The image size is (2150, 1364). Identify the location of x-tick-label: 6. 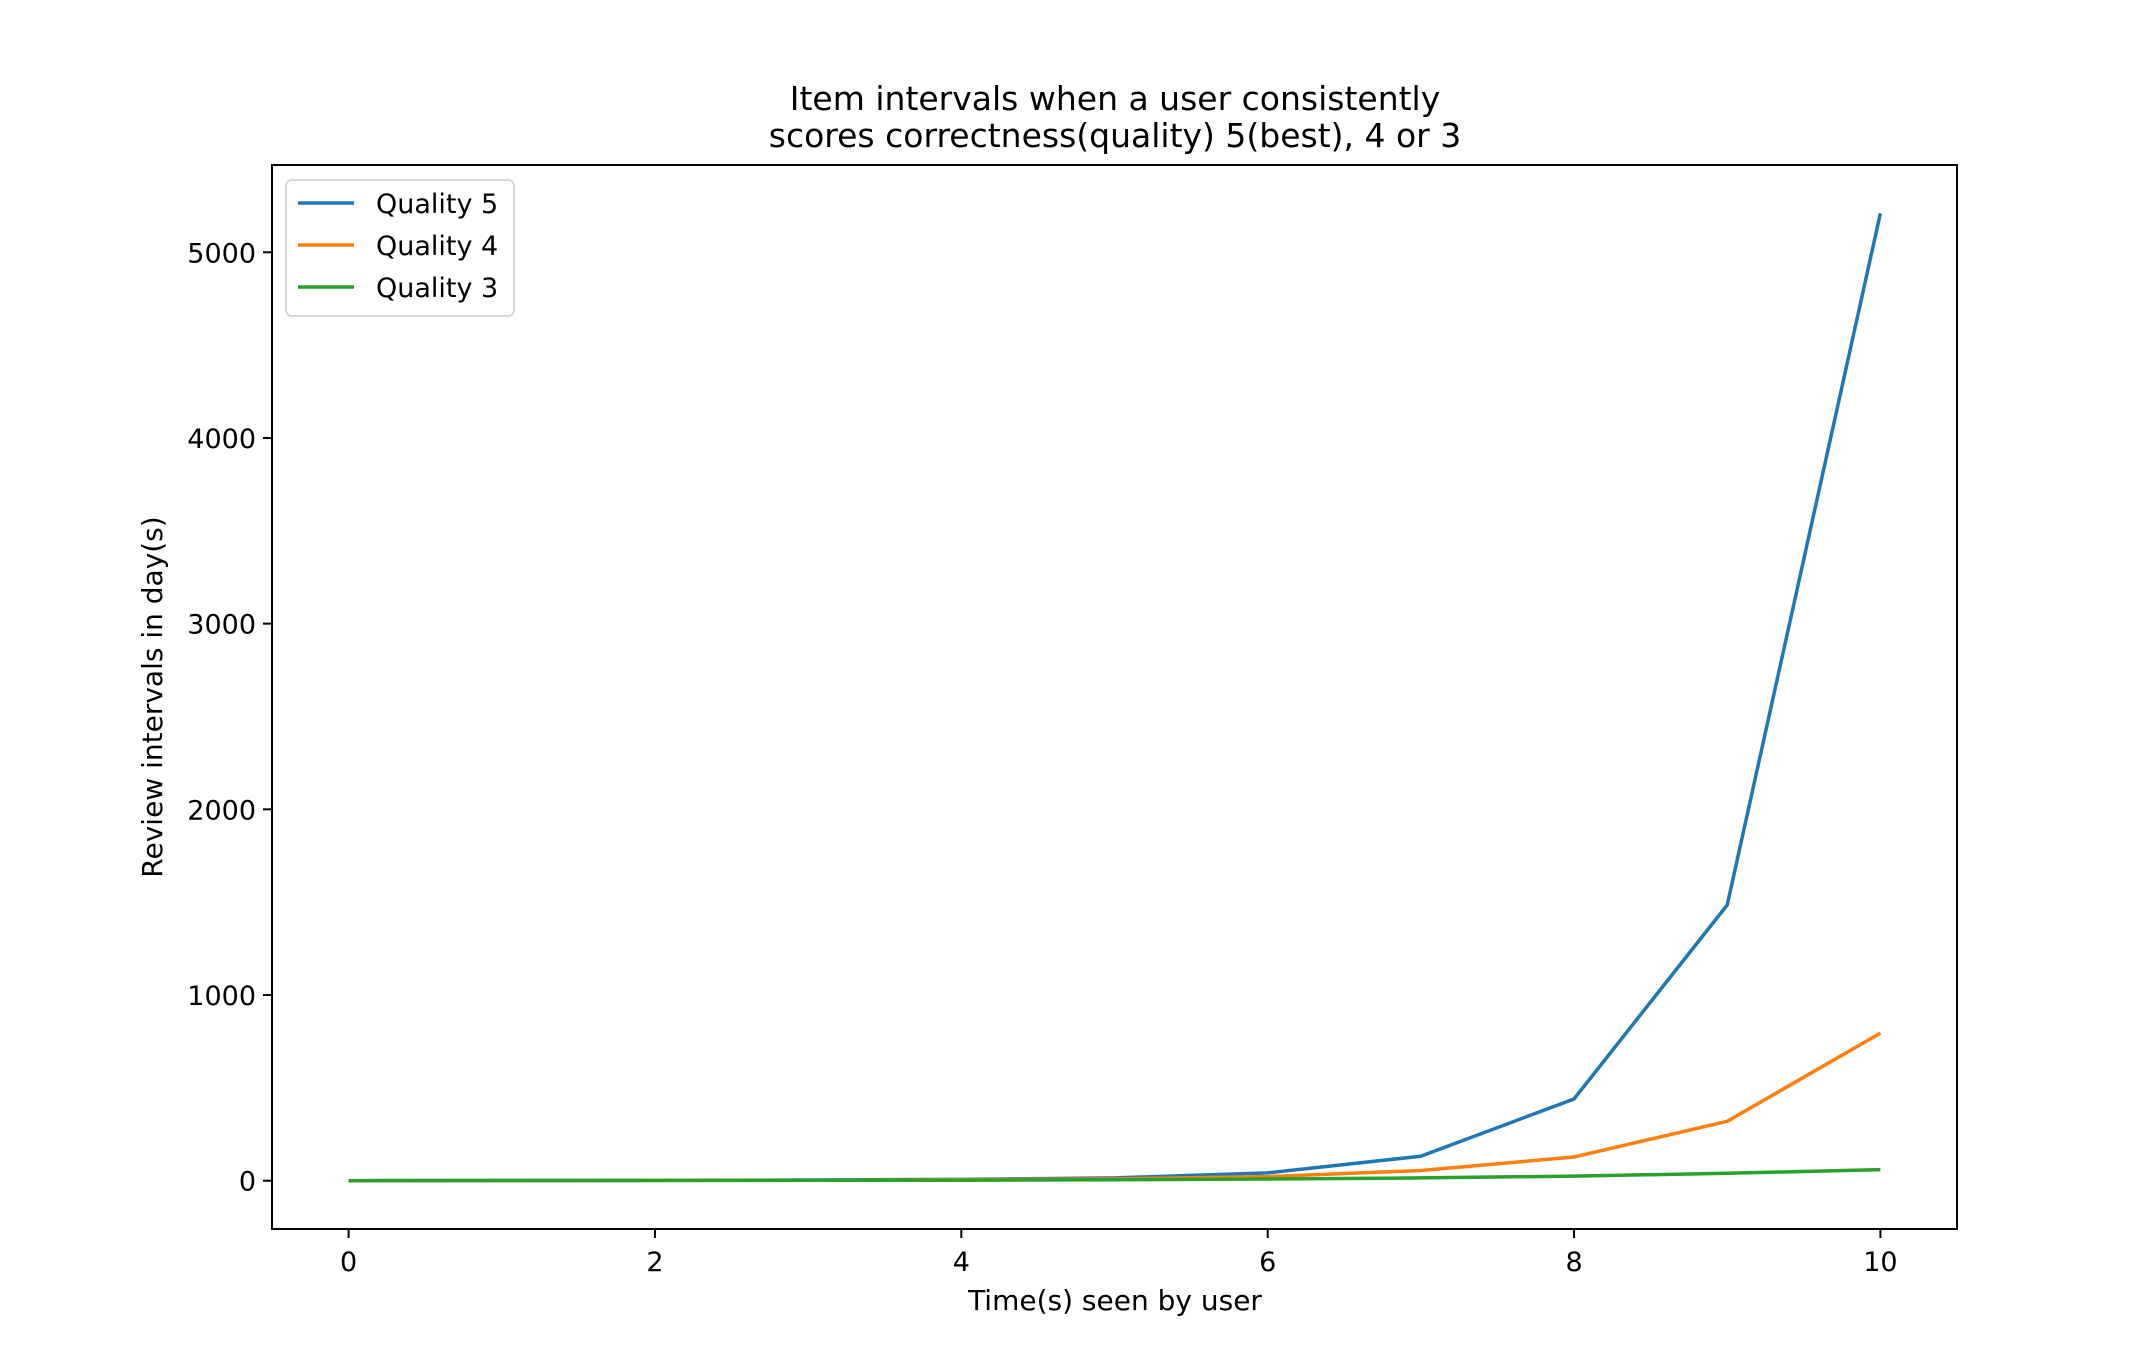
(1267, 1262).